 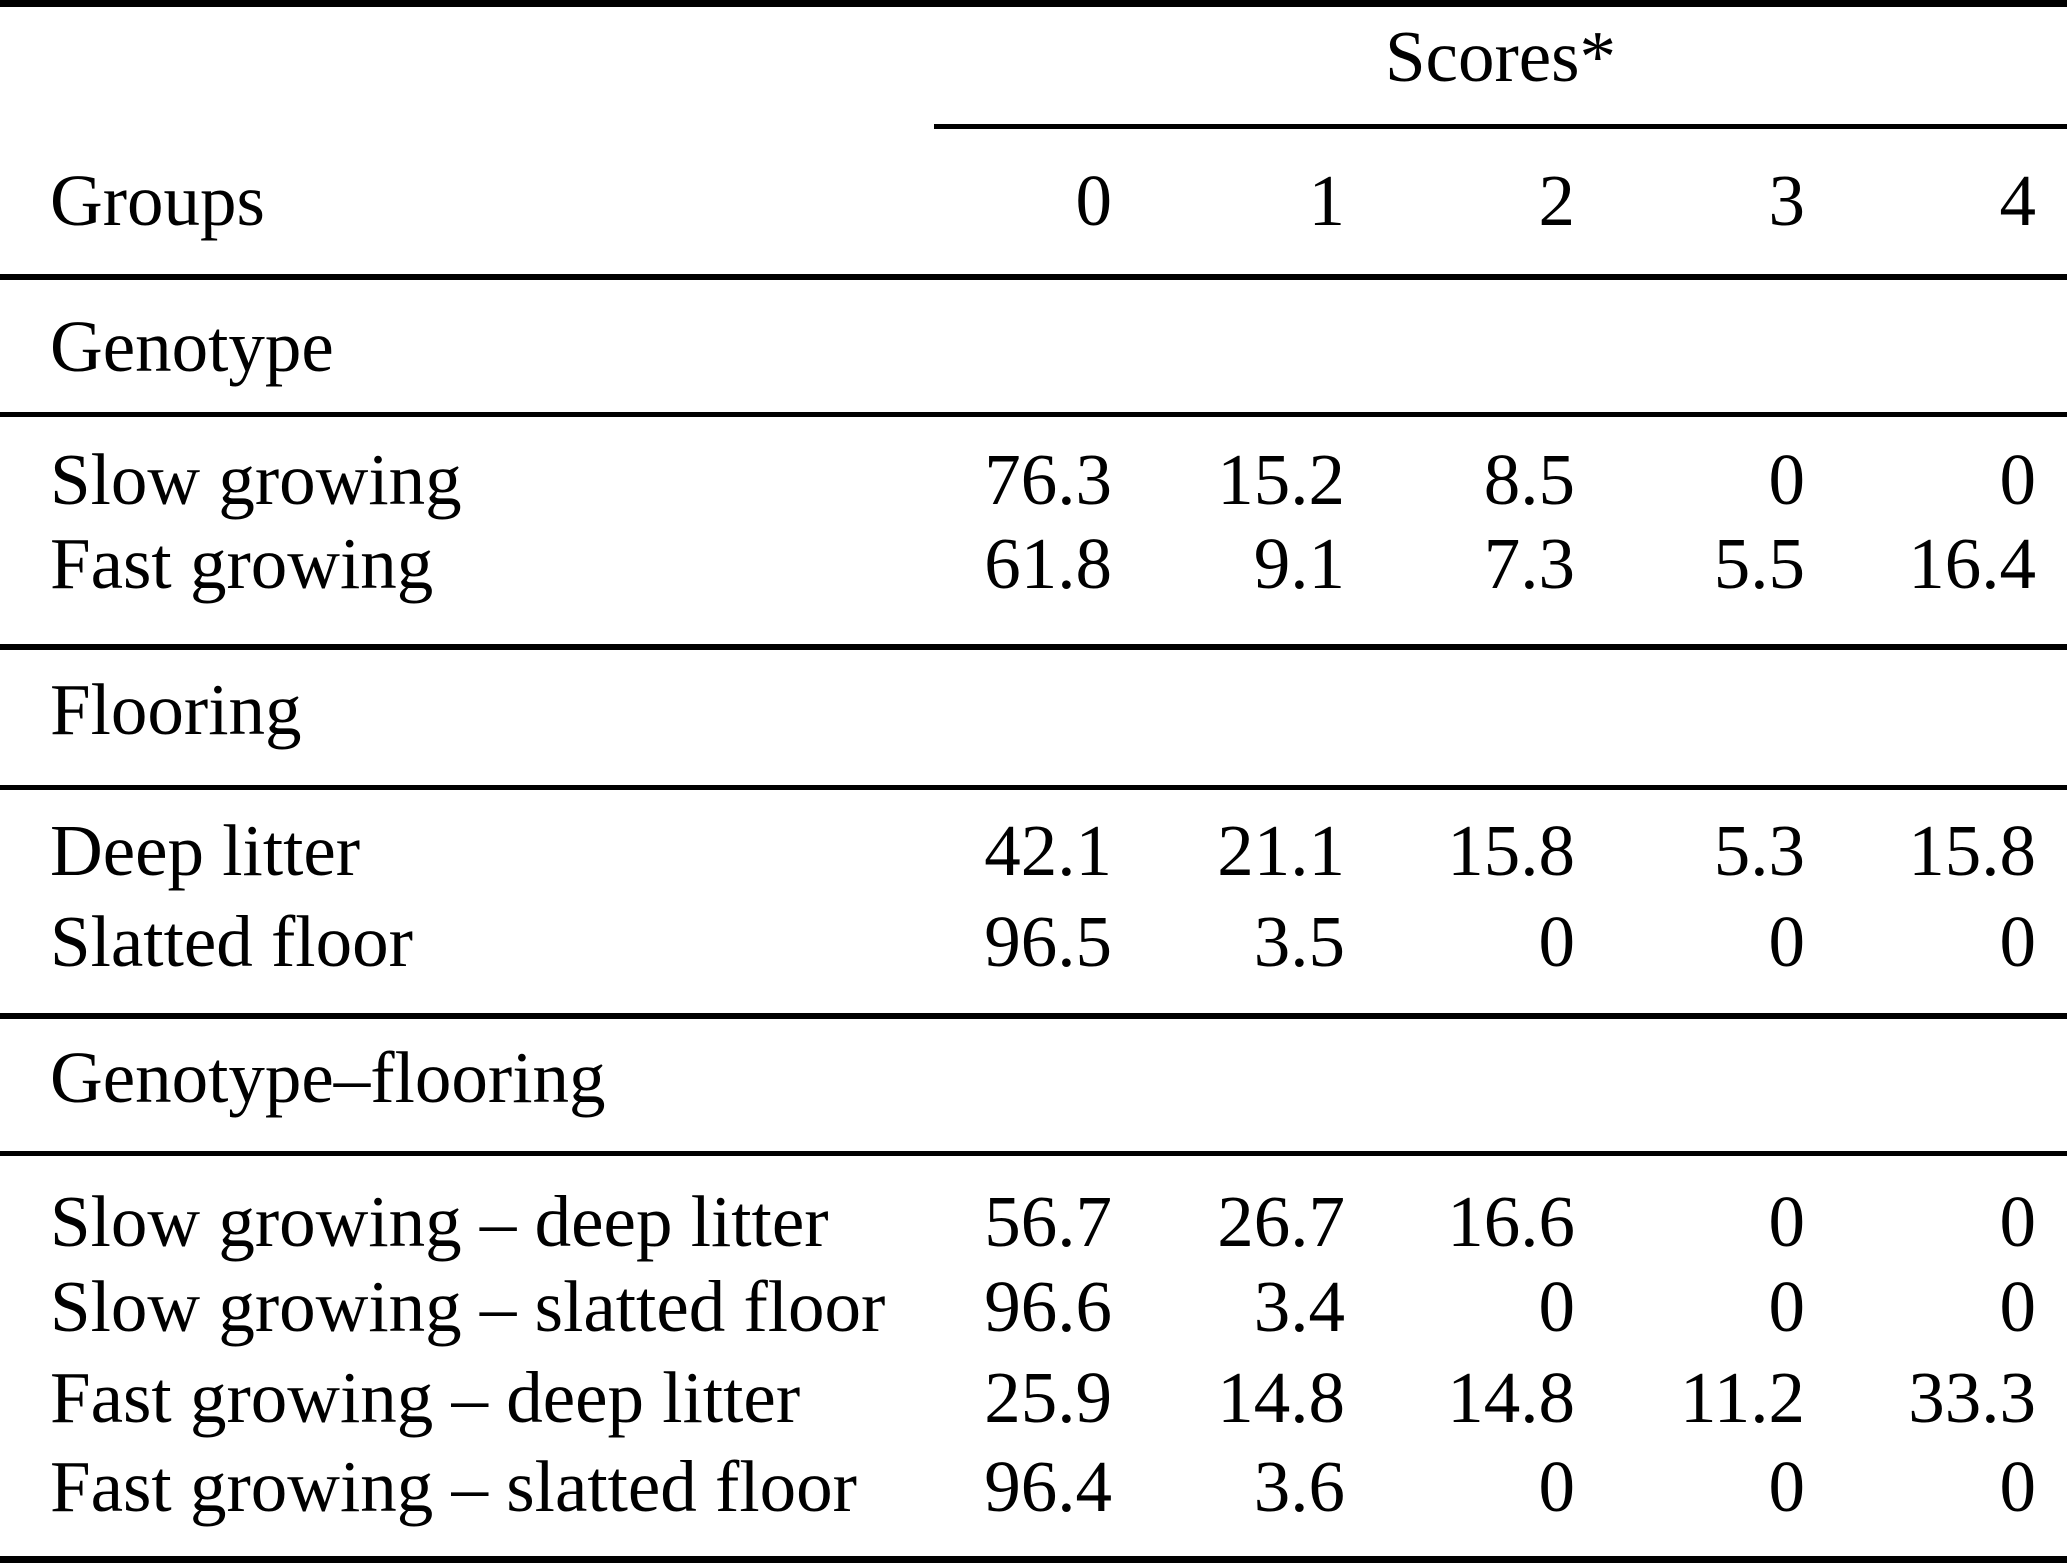 I want to click on score-column-header-0: 0, so click(x=1094, y=200).